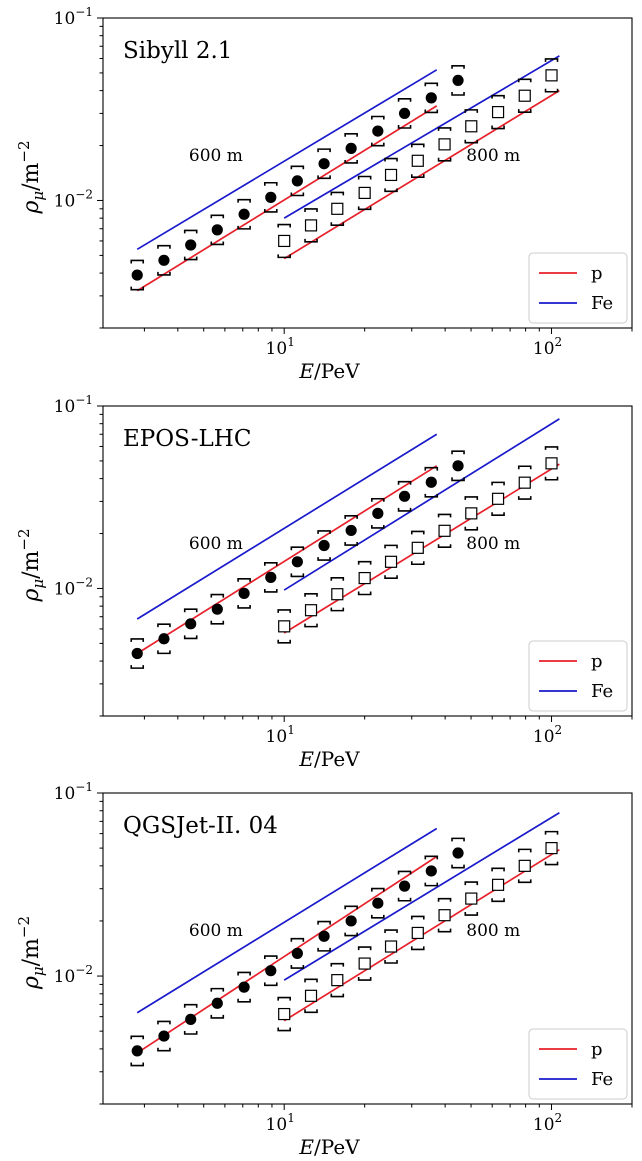 This screenshot has width=642, height=1161. Describe the element at coordinates (73, 792) in the screenshot. I see `y-tick-label: 10⁻¹` at that location.